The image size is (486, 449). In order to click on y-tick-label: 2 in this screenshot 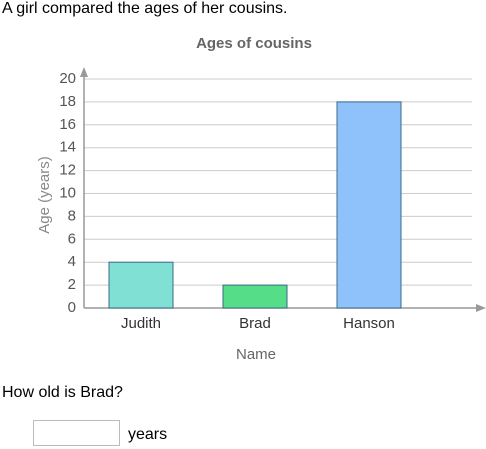, I will do `click(72, 284)`.